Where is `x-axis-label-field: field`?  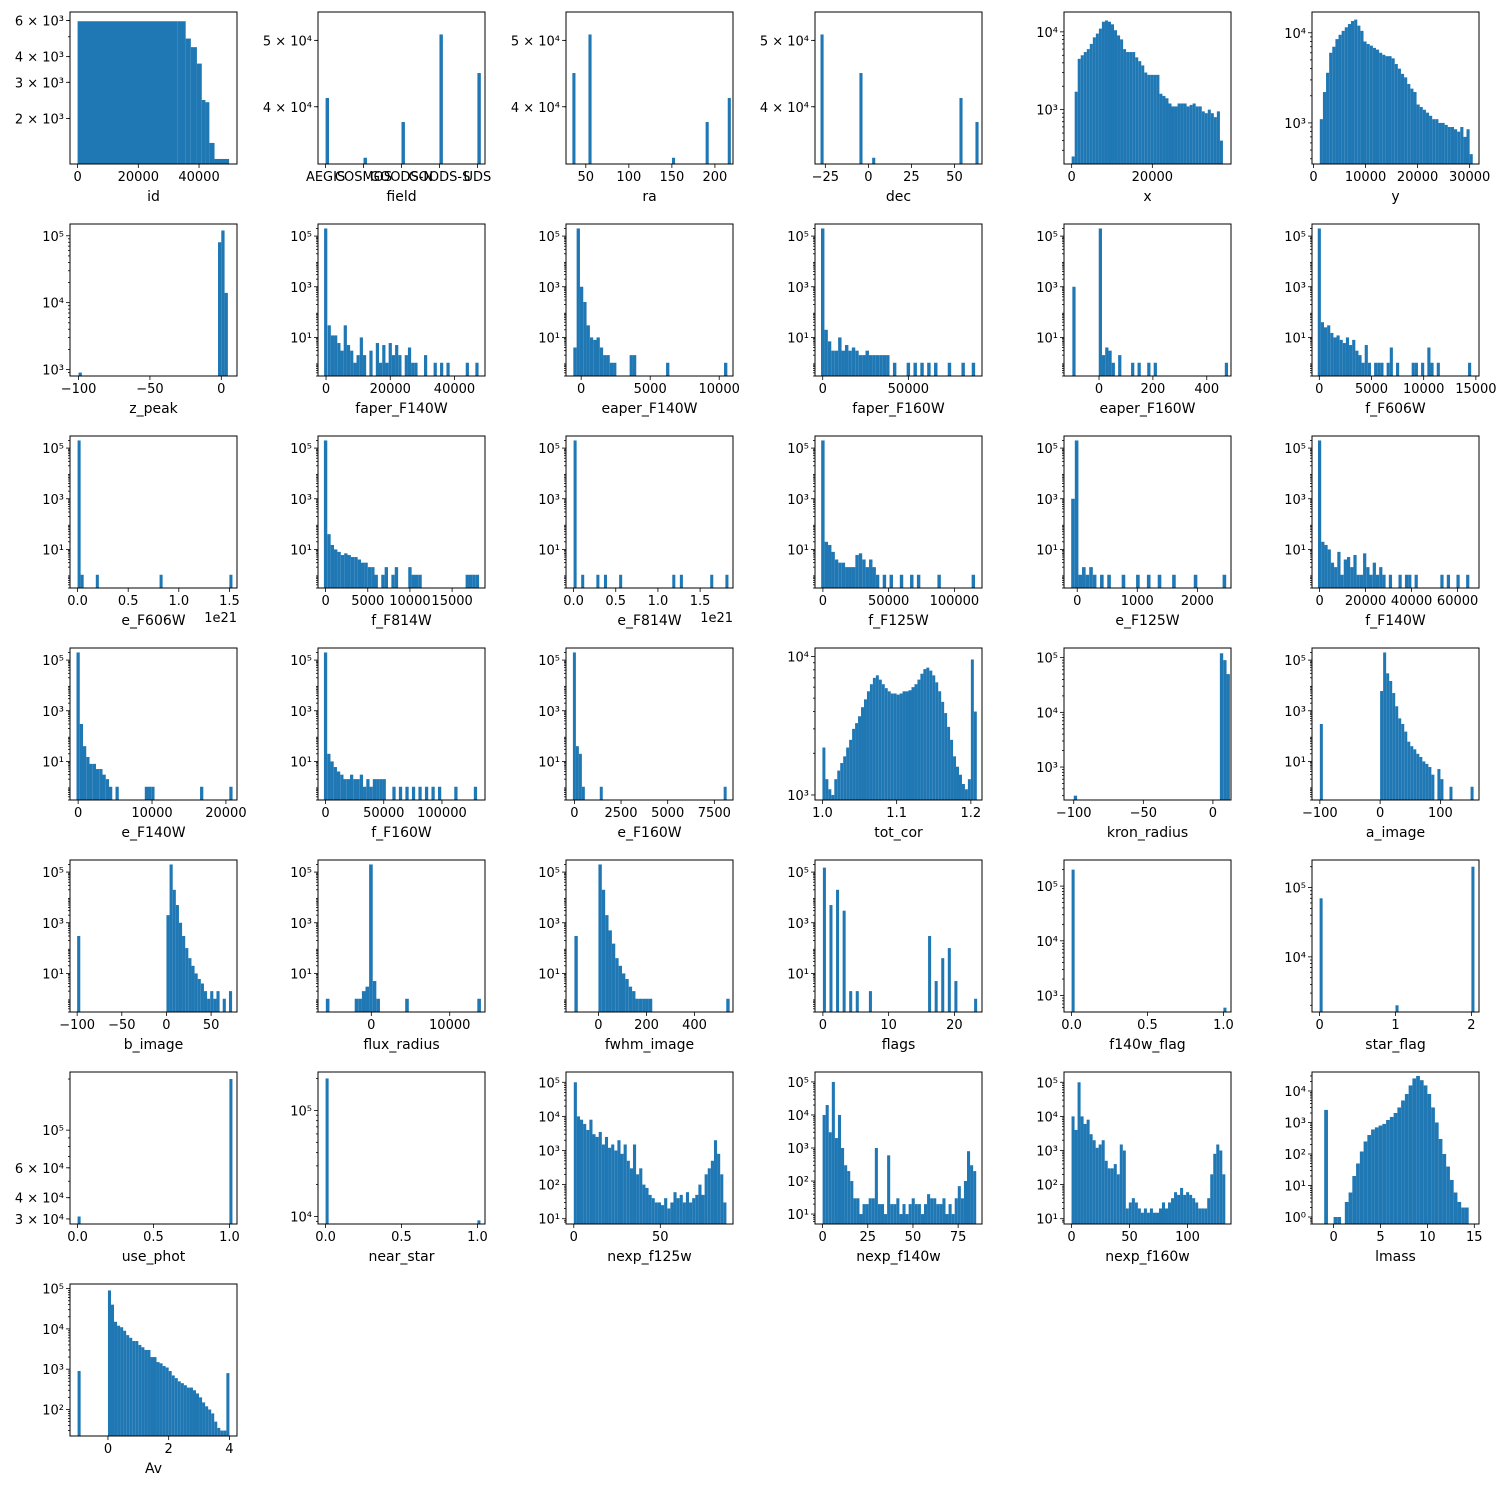
x-axis-label-field: field is located at coordinates (401, 197).